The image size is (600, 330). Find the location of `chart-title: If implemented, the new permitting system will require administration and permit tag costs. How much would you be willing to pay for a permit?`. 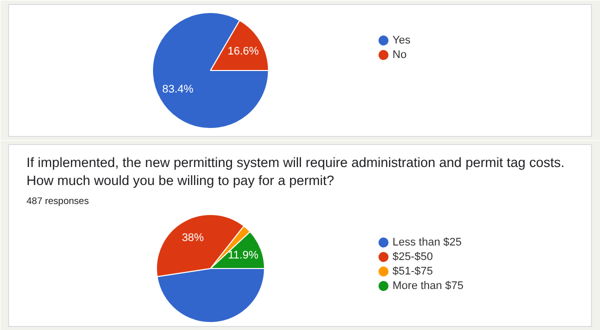

chart-title: If implemented, the new permitting system will require administration and permit tag costs. How much would you be willing to pay for a permit? is located at coordinates (295, 171).